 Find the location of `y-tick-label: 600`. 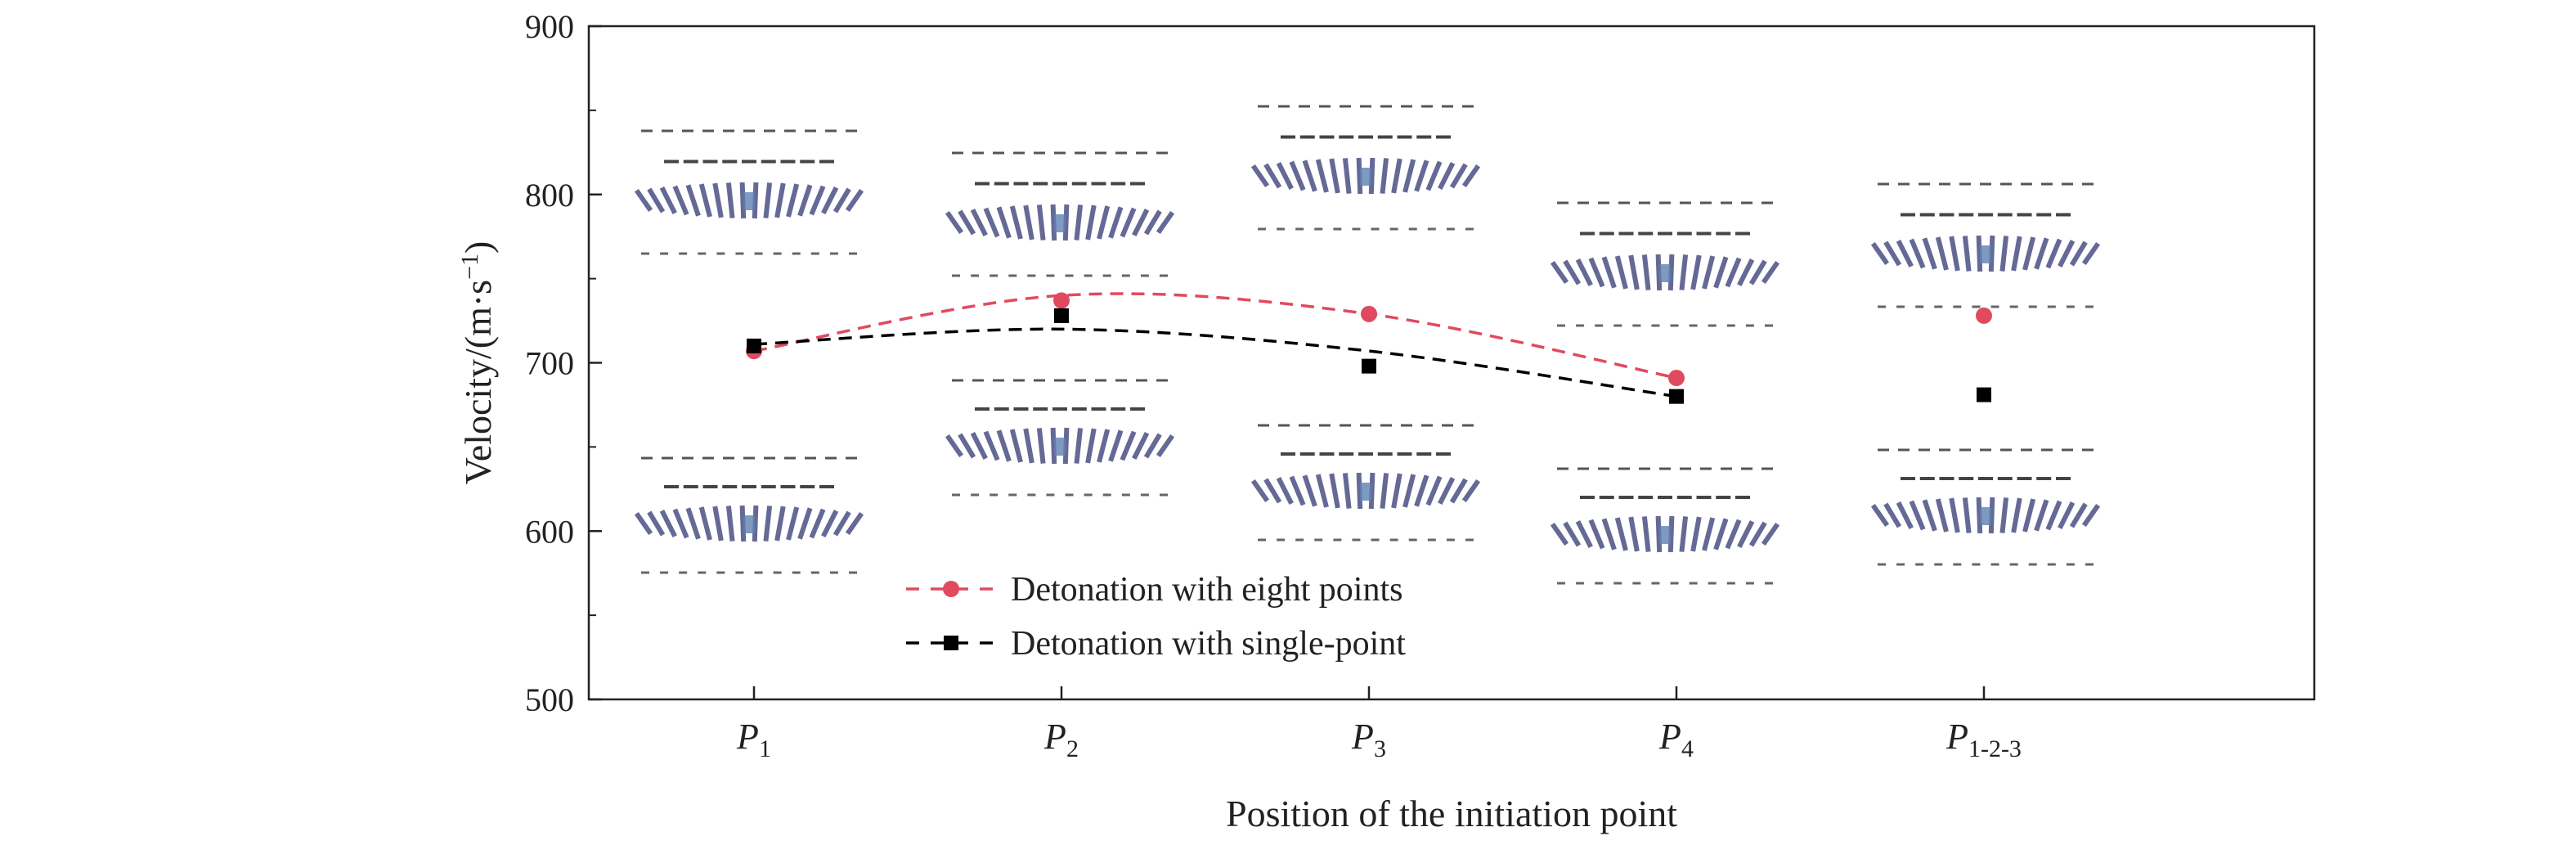

y-tick-label: 600 is located at coordinates (550, 531).